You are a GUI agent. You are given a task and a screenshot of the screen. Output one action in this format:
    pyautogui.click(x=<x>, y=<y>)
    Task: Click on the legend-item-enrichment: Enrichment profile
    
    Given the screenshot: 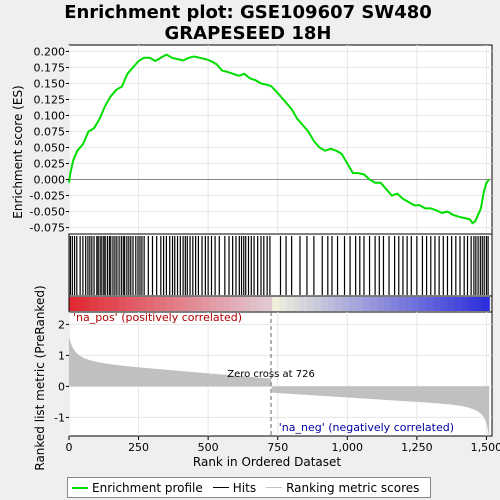 What is the action you would take?
    pyautogui.click(x=137, y=488)
    